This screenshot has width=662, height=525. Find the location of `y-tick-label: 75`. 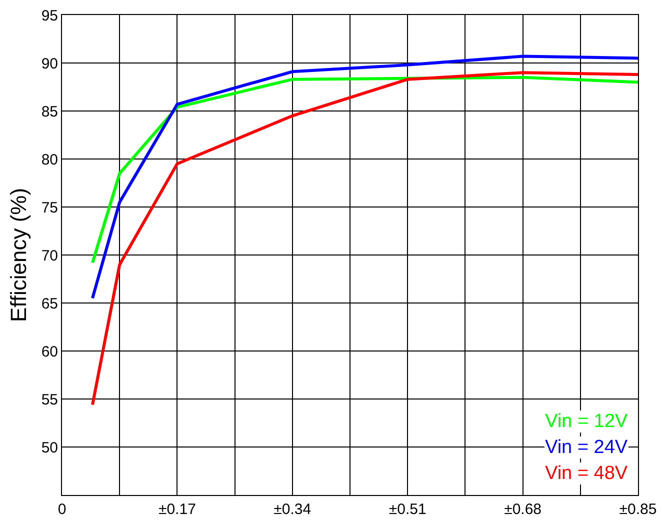

y-tick-label: 75 is located at coordinates (49, 207).